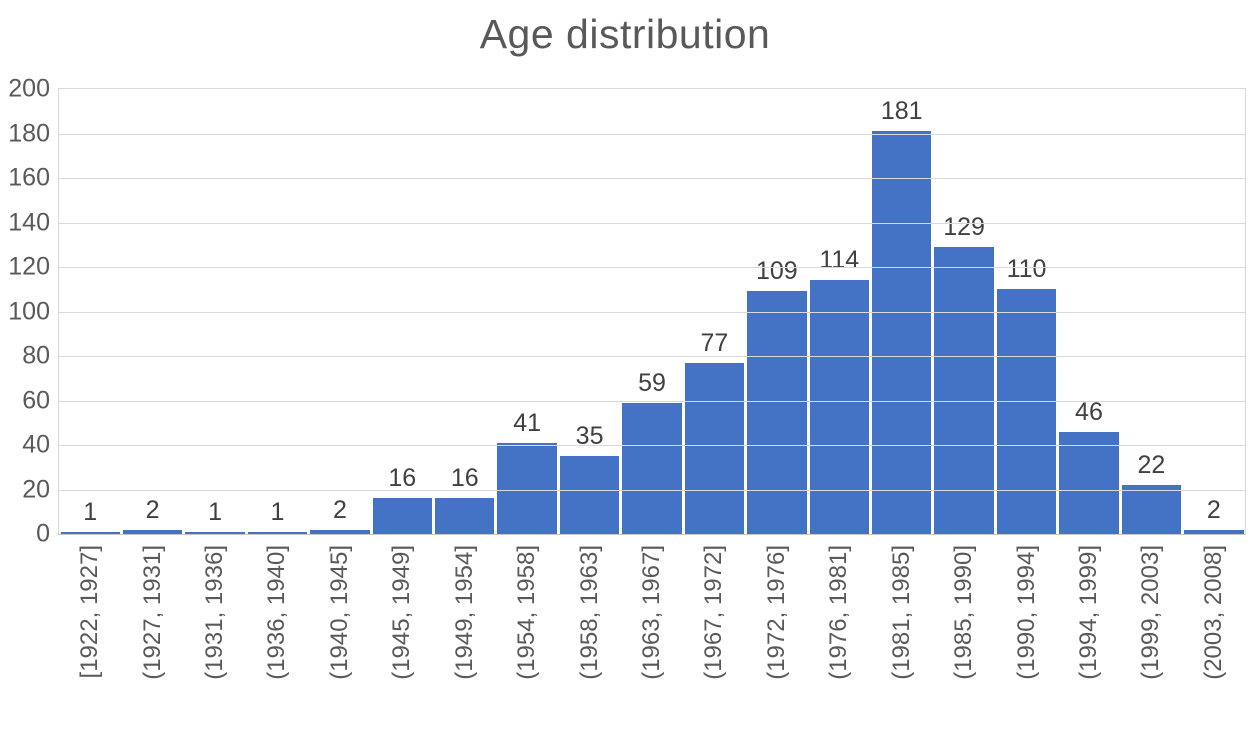 The width and height of the screenshot is (1250, 734). What do you see at coordinates (29, 133) in the screenshot?
I see `y-tick-label: 180` at bounding box center [29, 133].